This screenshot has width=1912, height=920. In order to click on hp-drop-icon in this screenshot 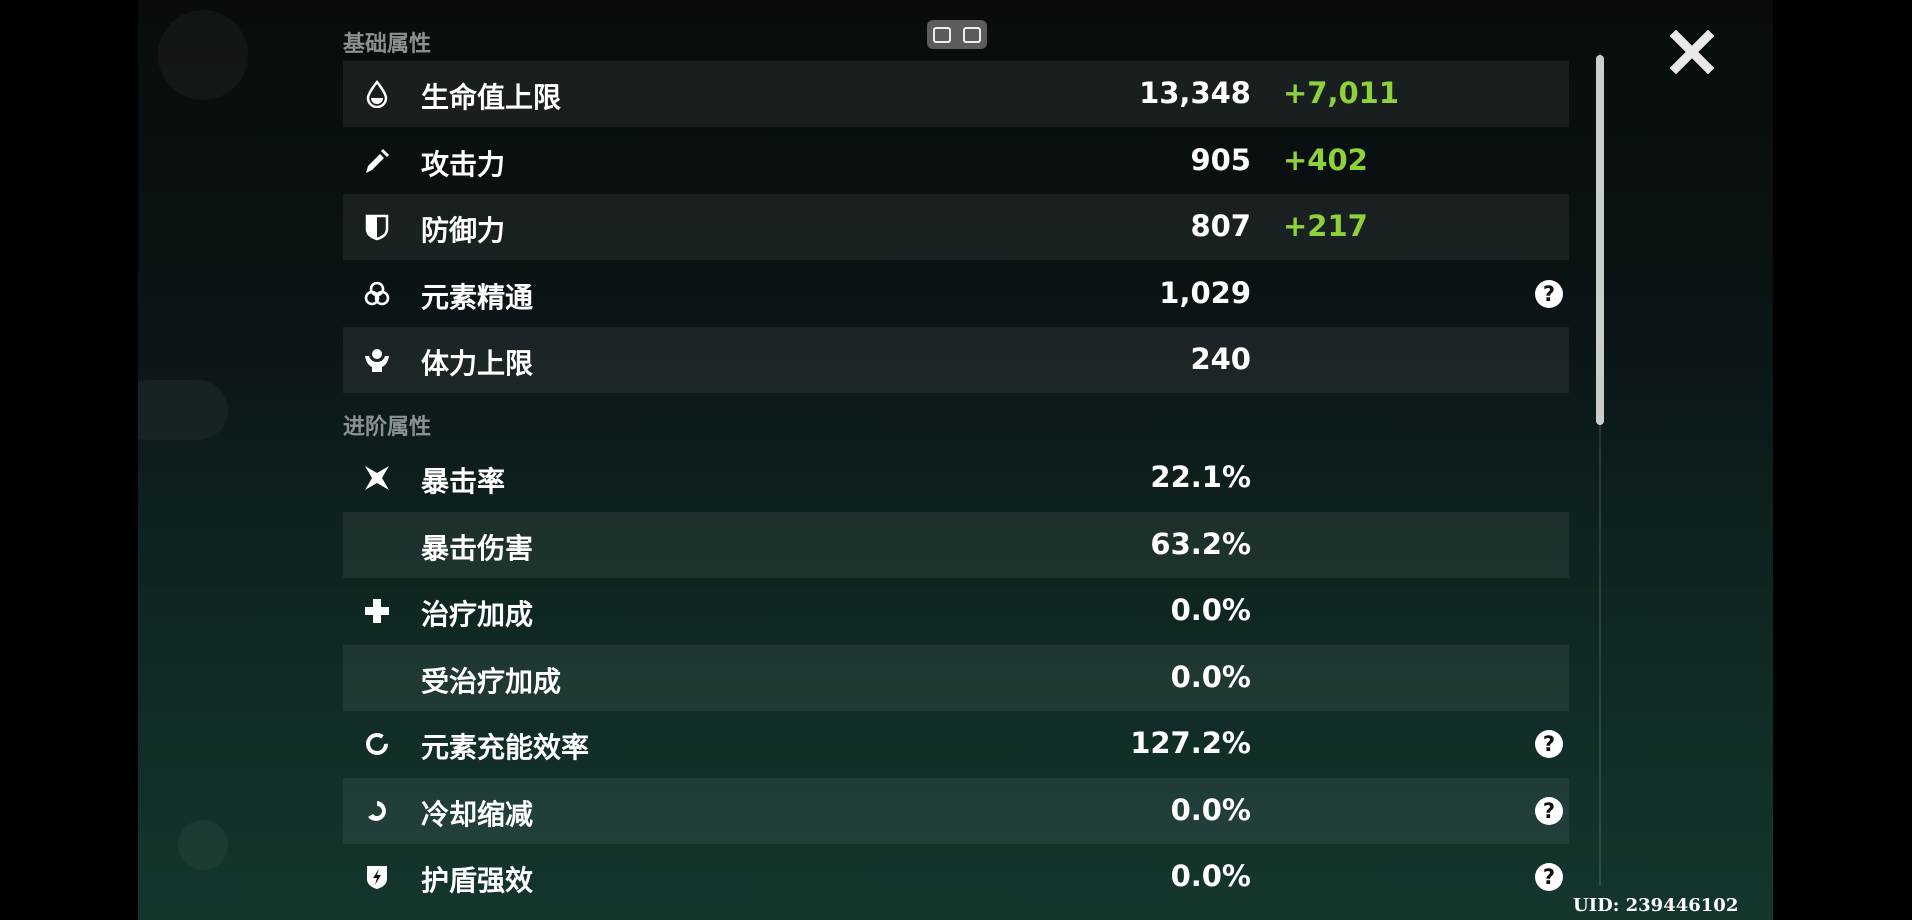, I will do `click(377, 94)`.